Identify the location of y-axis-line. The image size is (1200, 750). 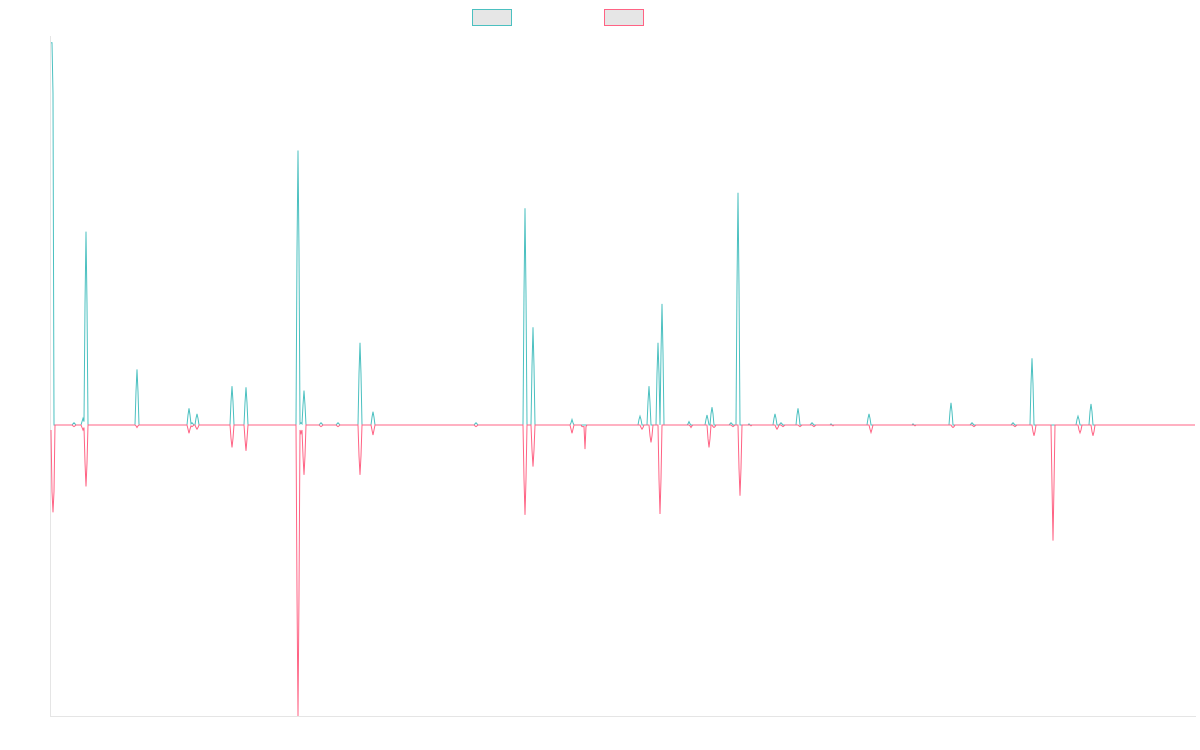
(50, 376).